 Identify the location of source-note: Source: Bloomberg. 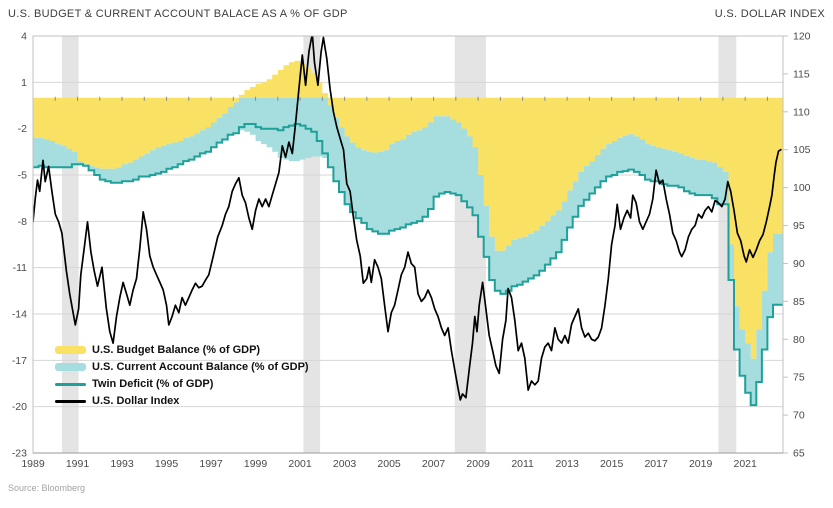
(47, 488).